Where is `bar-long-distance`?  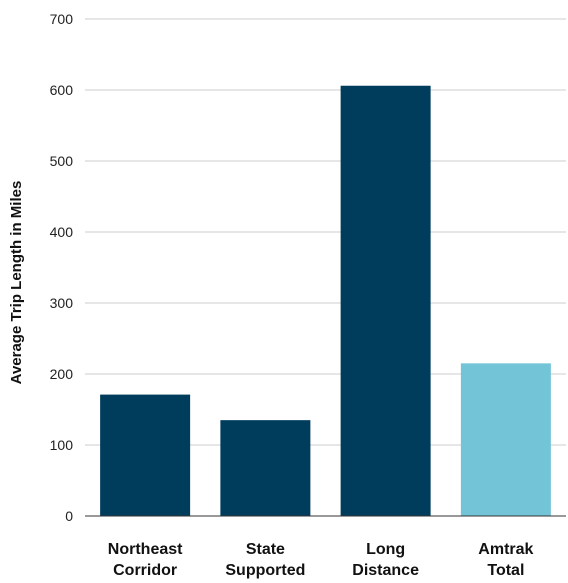
bar-long-distance is located at coordinates (385, 301).